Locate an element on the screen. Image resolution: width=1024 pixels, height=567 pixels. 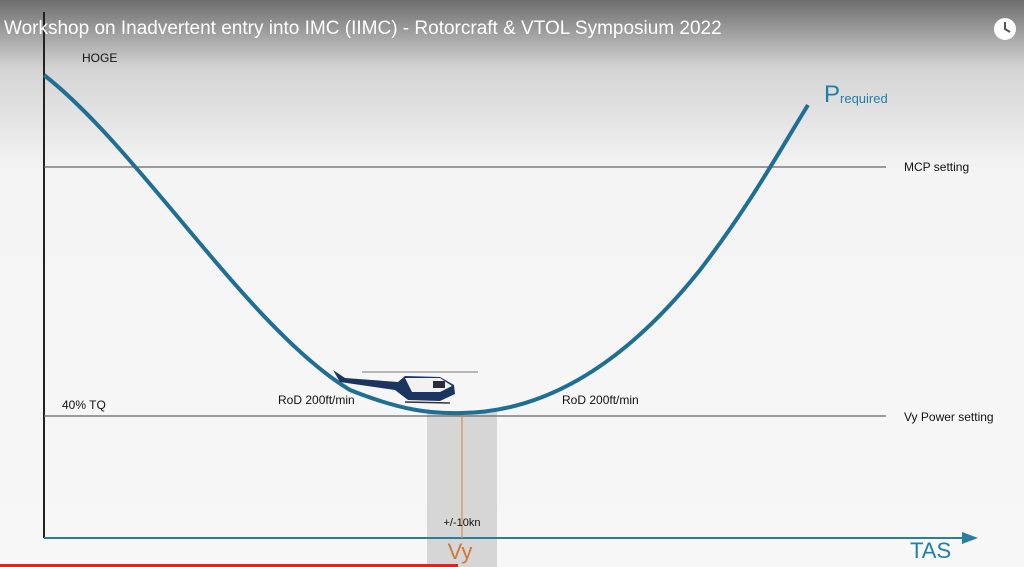
rod-left-label: RoD 200ft/min is located at coordinates (316, 400).